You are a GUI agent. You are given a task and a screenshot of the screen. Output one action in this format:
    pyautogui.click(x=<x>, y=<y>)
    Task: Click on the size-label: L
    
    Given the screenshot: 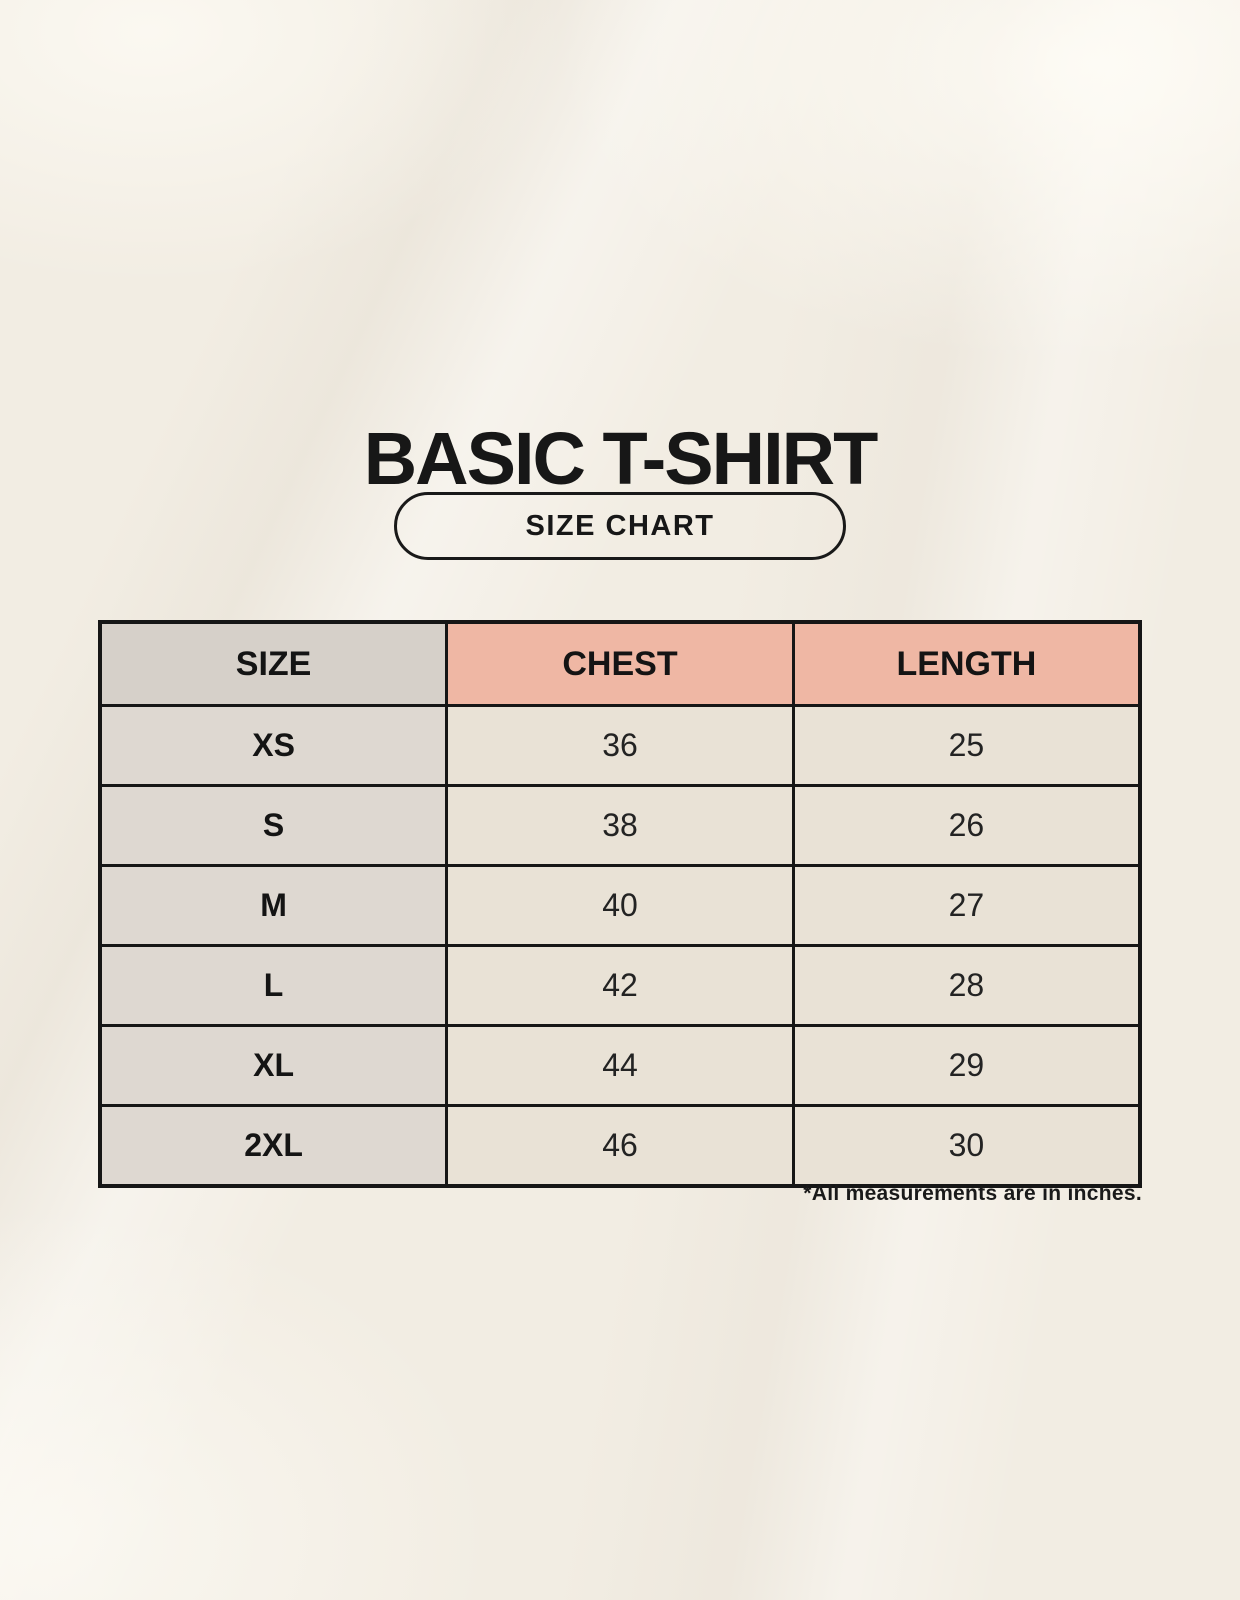 What is the action you would take?
    pyautogui.click(x=273, y=985)
    